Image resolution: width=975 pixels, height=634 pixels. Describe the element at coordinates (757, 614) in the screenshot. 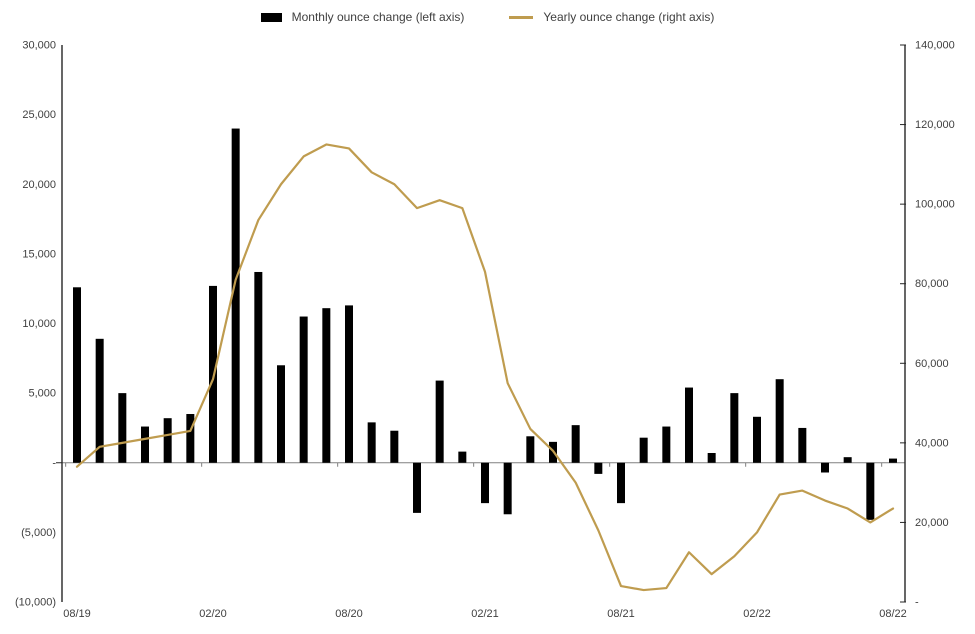

I see `svg-text: 02/22` at that location.